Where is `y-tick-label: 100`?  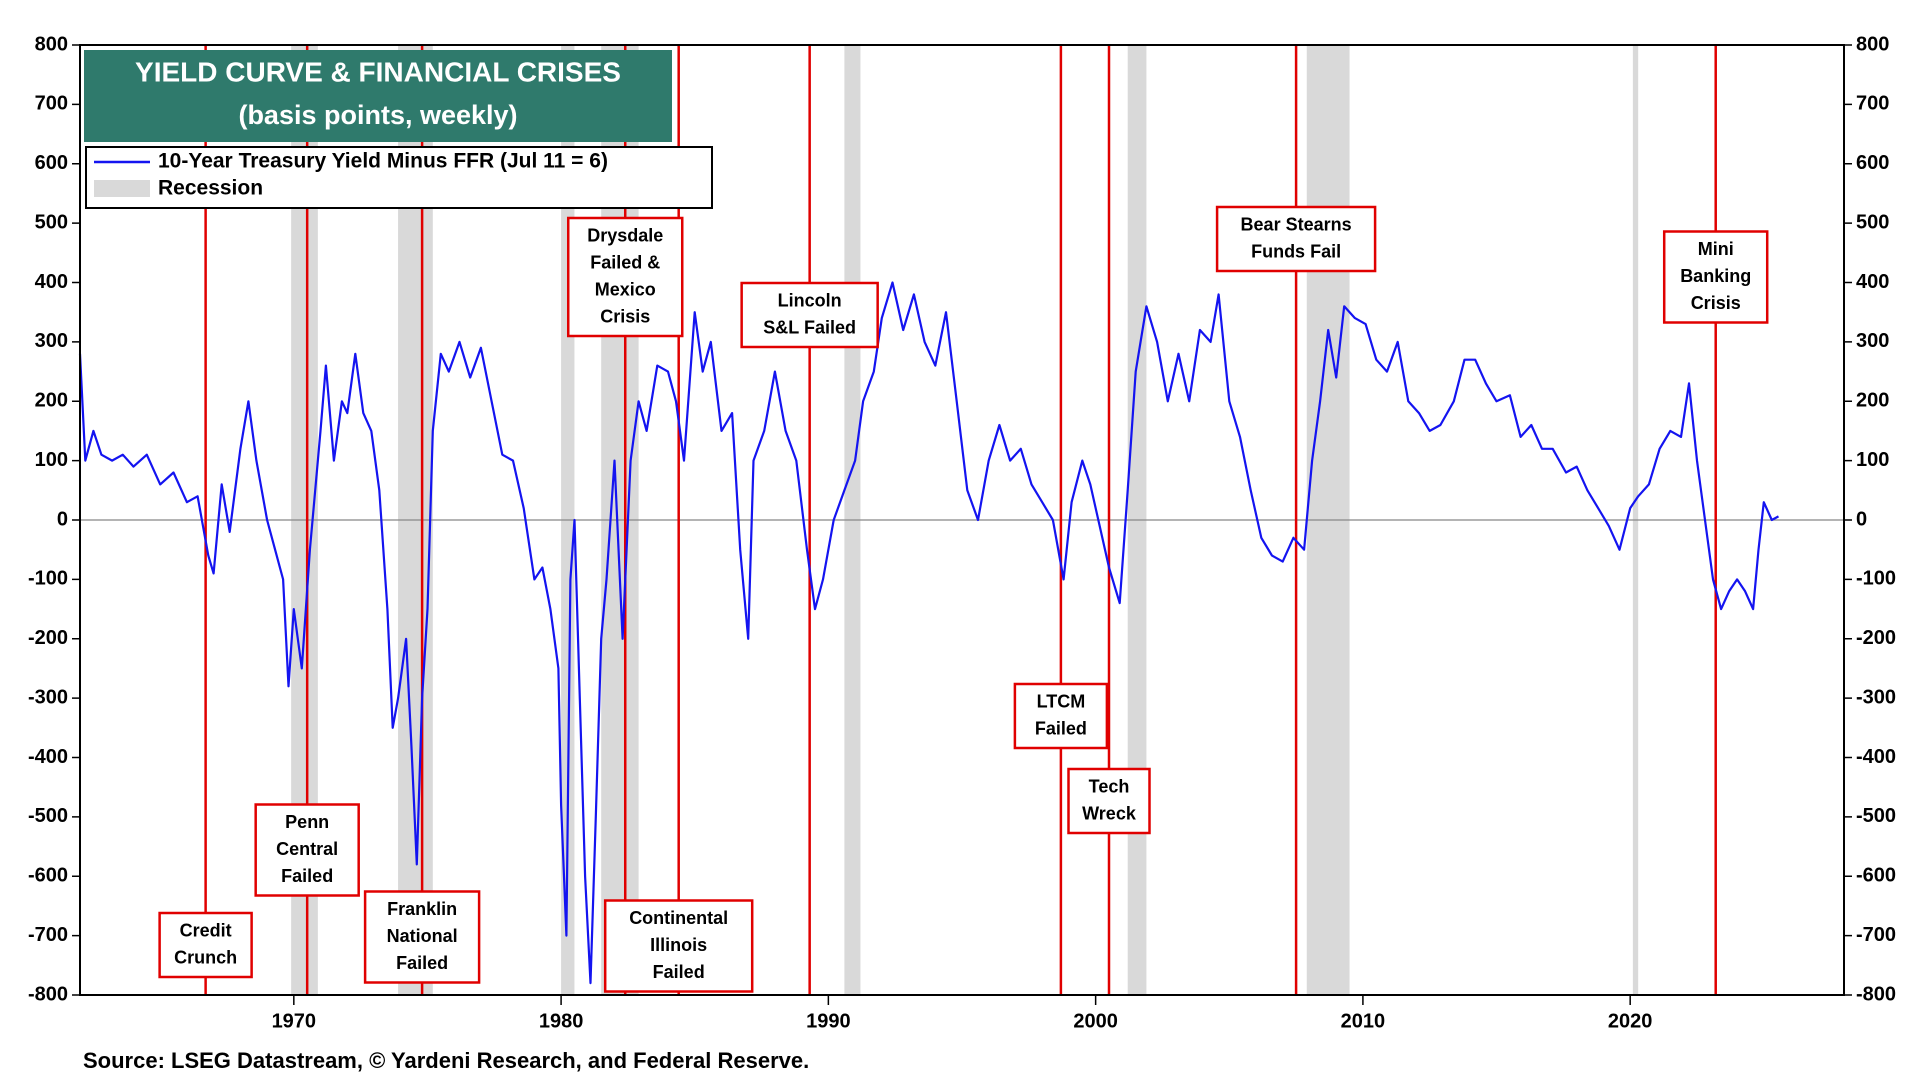 y-tick-label: 100 is located at coordinates (51, 460).